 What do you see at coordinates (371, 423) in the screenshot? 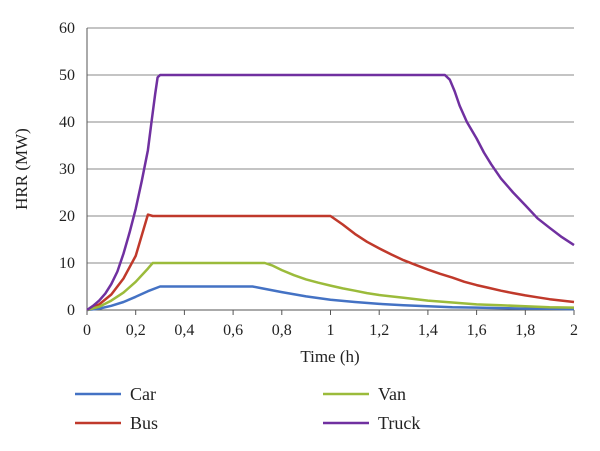
I see `legend-item-truck: Truck` at bounding box center [371, 423].